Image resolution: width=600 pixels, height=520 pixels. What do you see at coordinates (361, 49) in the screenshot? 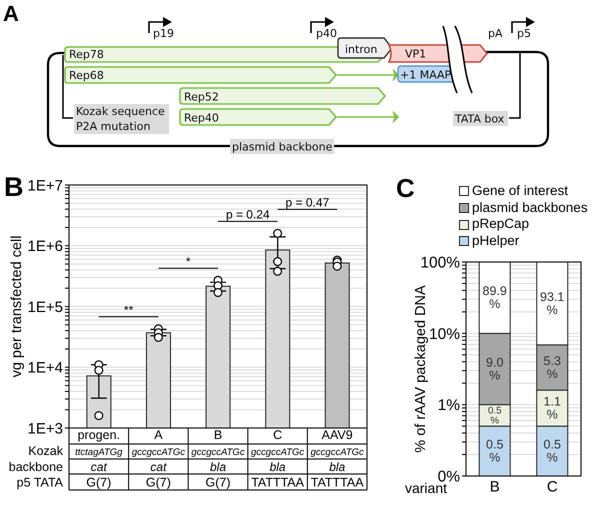
I see `text: intron` at bounding box center [361, 49].